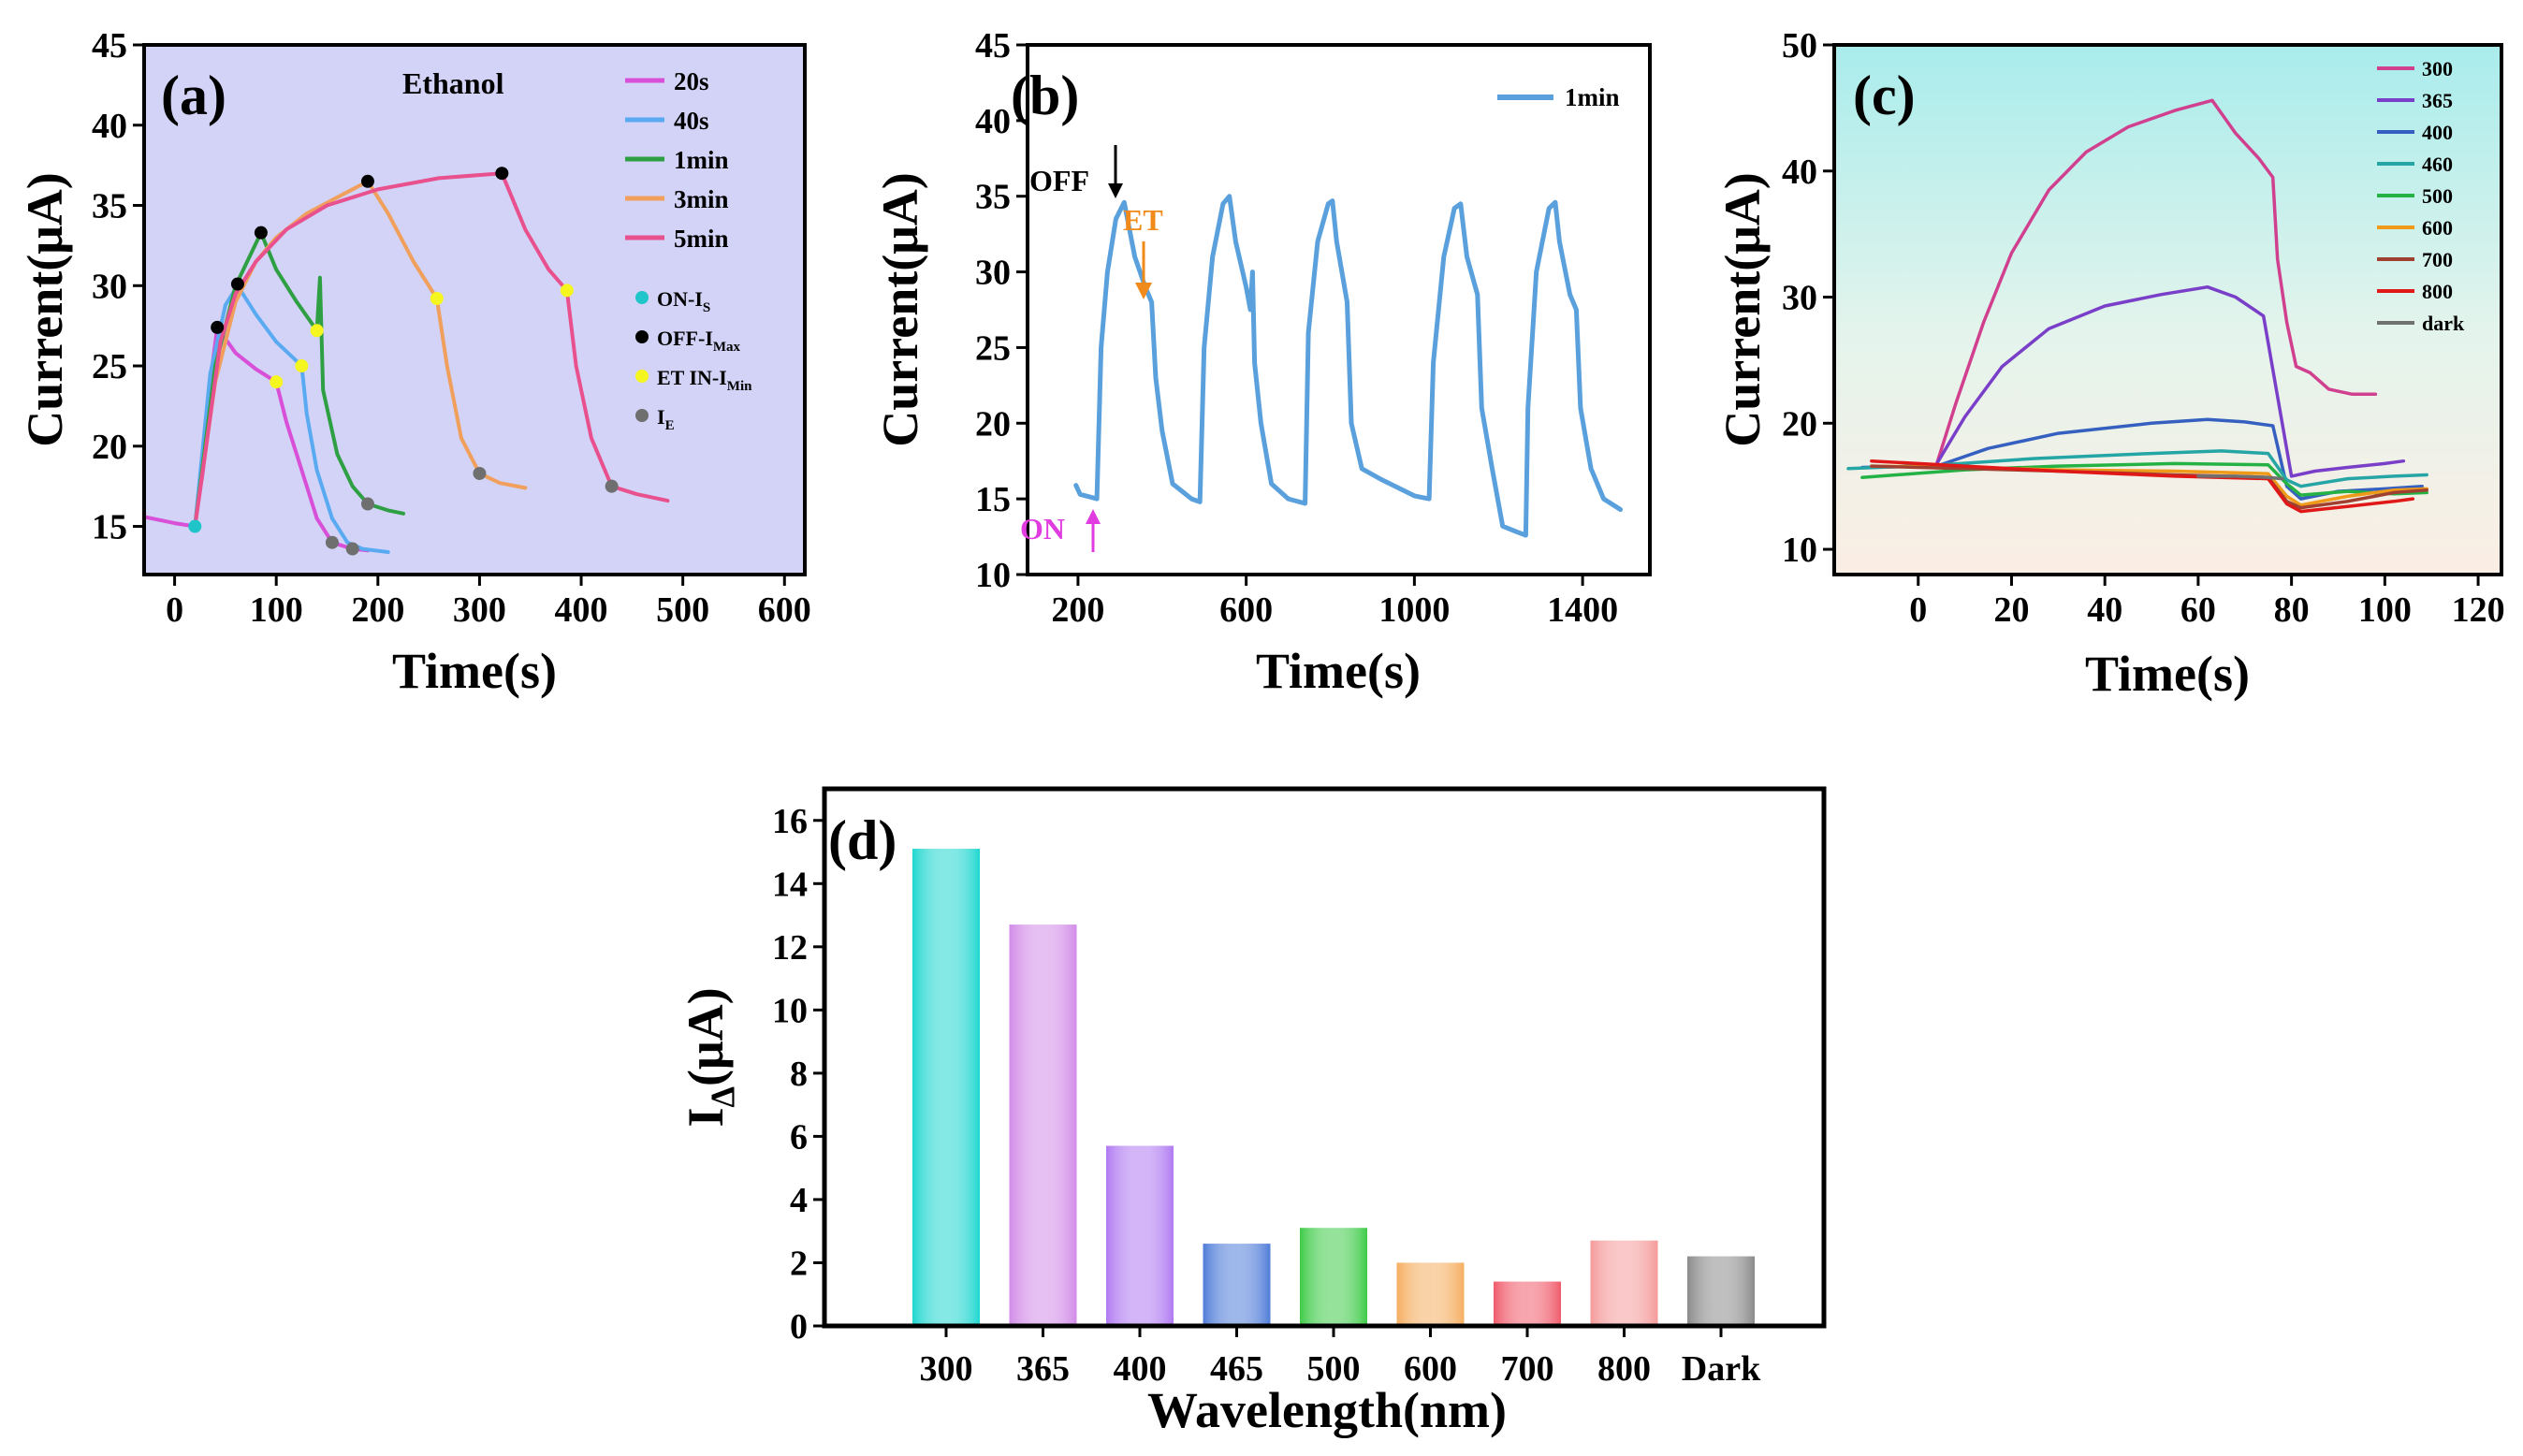  What do you see at coordinates (799, 1074) in the screenshot?
I see `panel-d-ytick-label-4: 8` at bounding box center [799, 1074].